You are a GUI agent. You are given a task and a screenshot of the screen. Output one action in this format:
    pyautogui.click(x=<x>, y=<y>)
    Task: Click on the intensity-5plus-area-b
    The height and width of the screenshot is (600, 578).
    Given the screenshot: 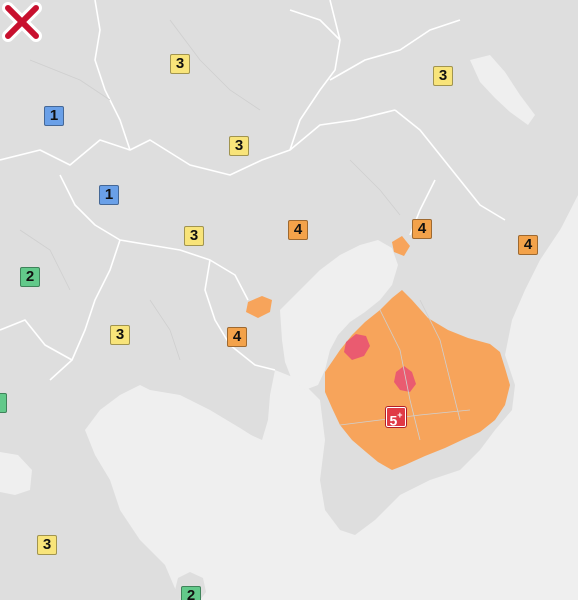 What is the action you would take?
    pyautogui.click(x=405, y=379)
    